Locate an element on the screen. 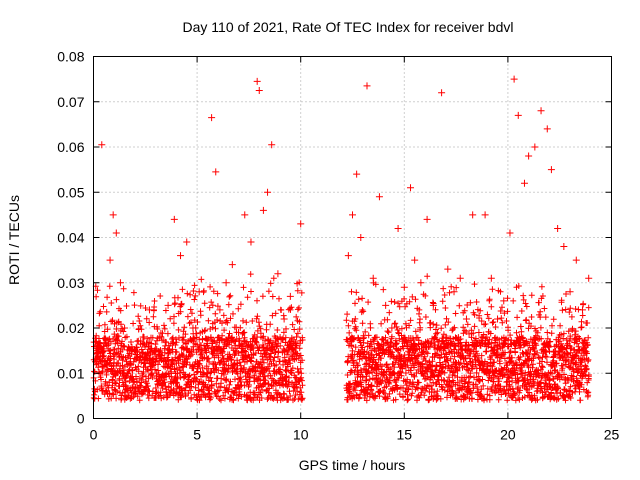  y-tick-label: 0.01 is located at coordinates (70, 373).